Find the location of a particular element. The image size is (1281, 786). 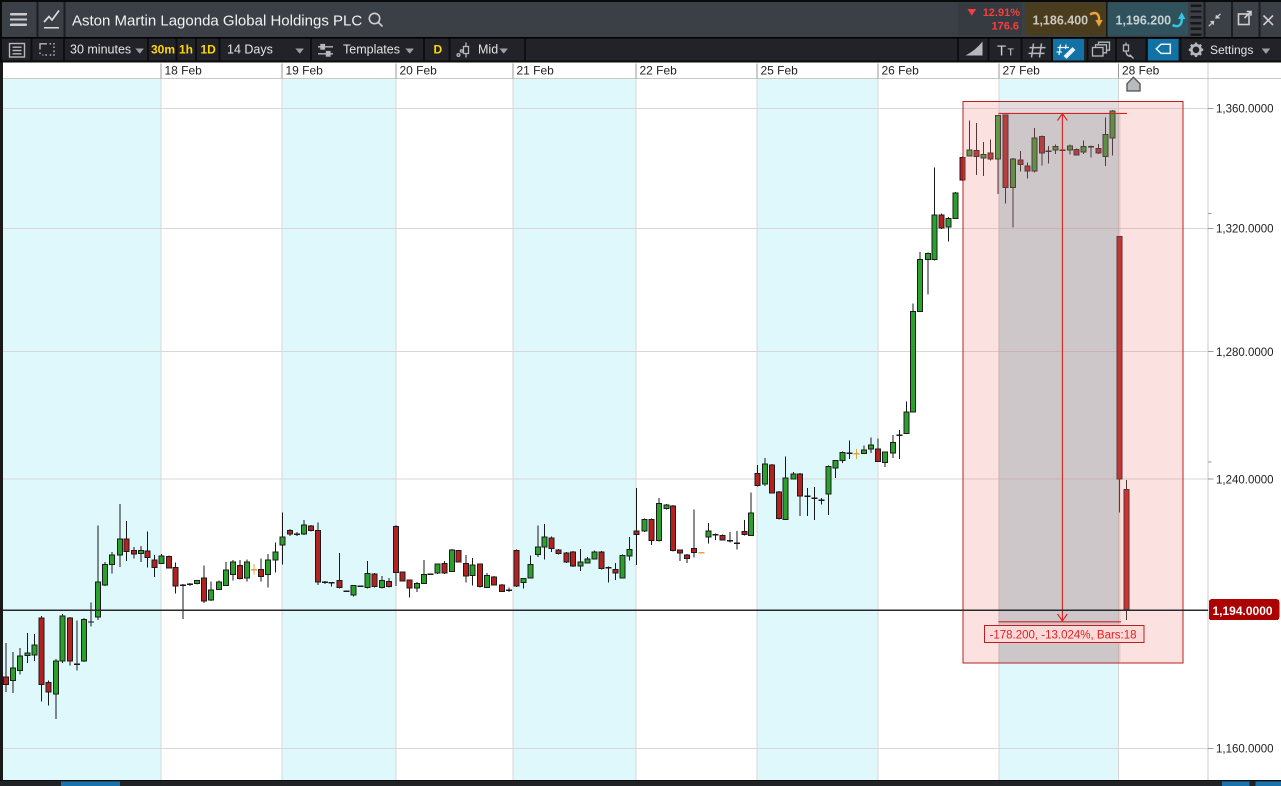

svg-text: 19 Feb is located at coordinates (305, 71).